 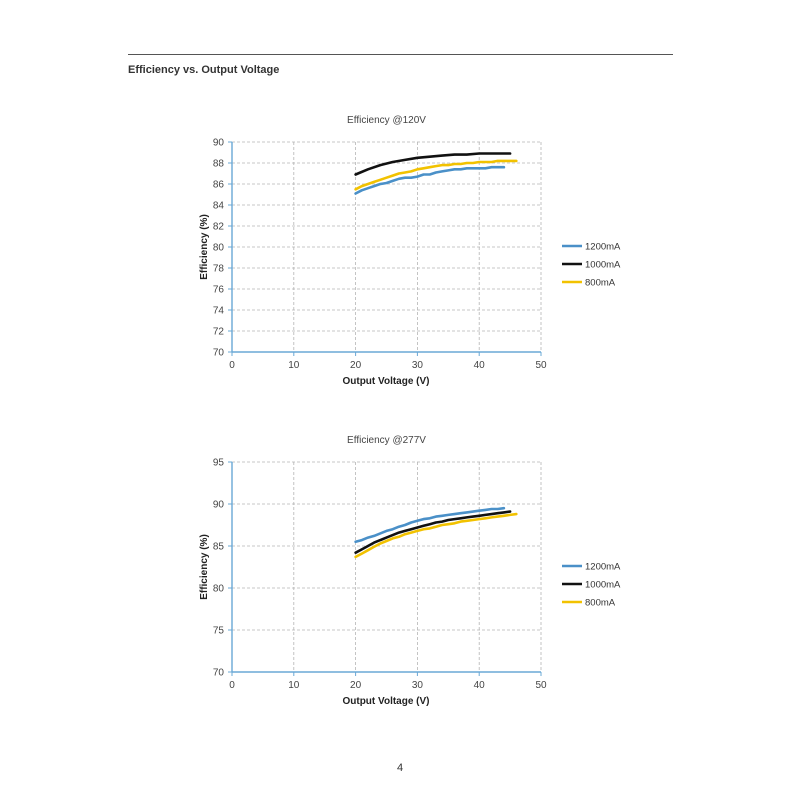 What do you see at coordinates (400, 768) in the screenshot?
I see `page-number: 4` at bounding box center [400, 768].